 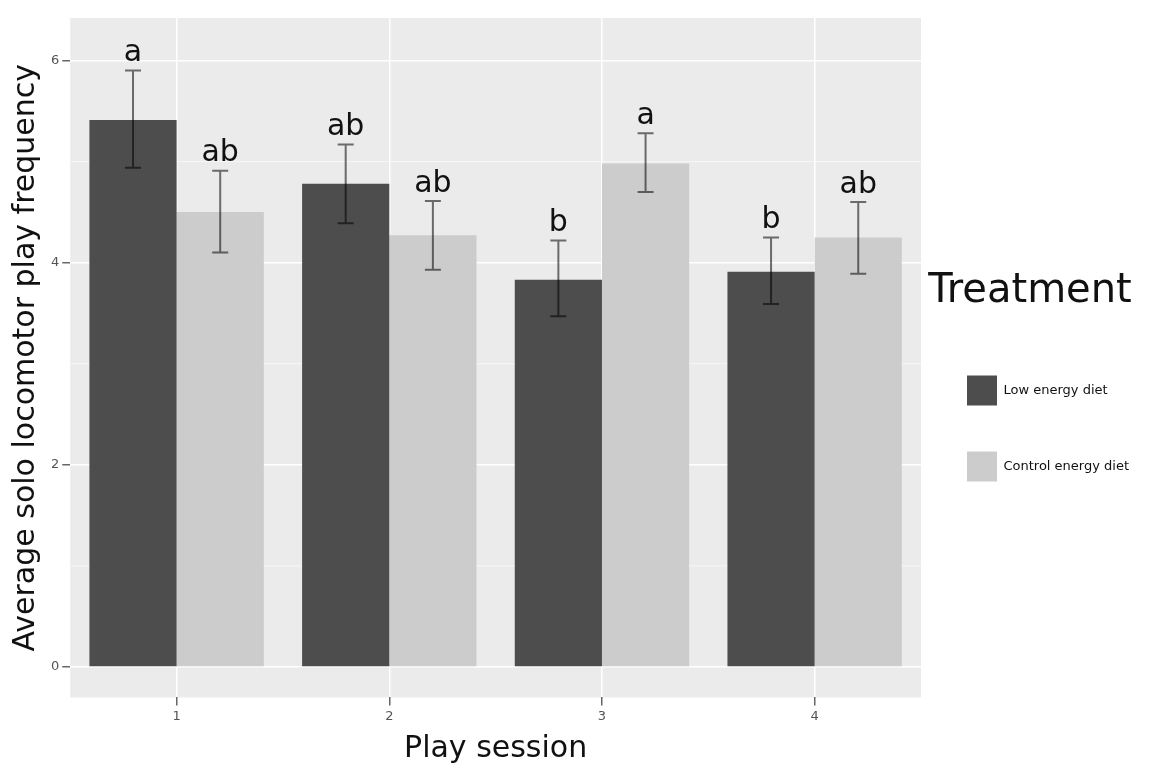 I want to click on x-tick-label: 4, so click(x=814, y=715).